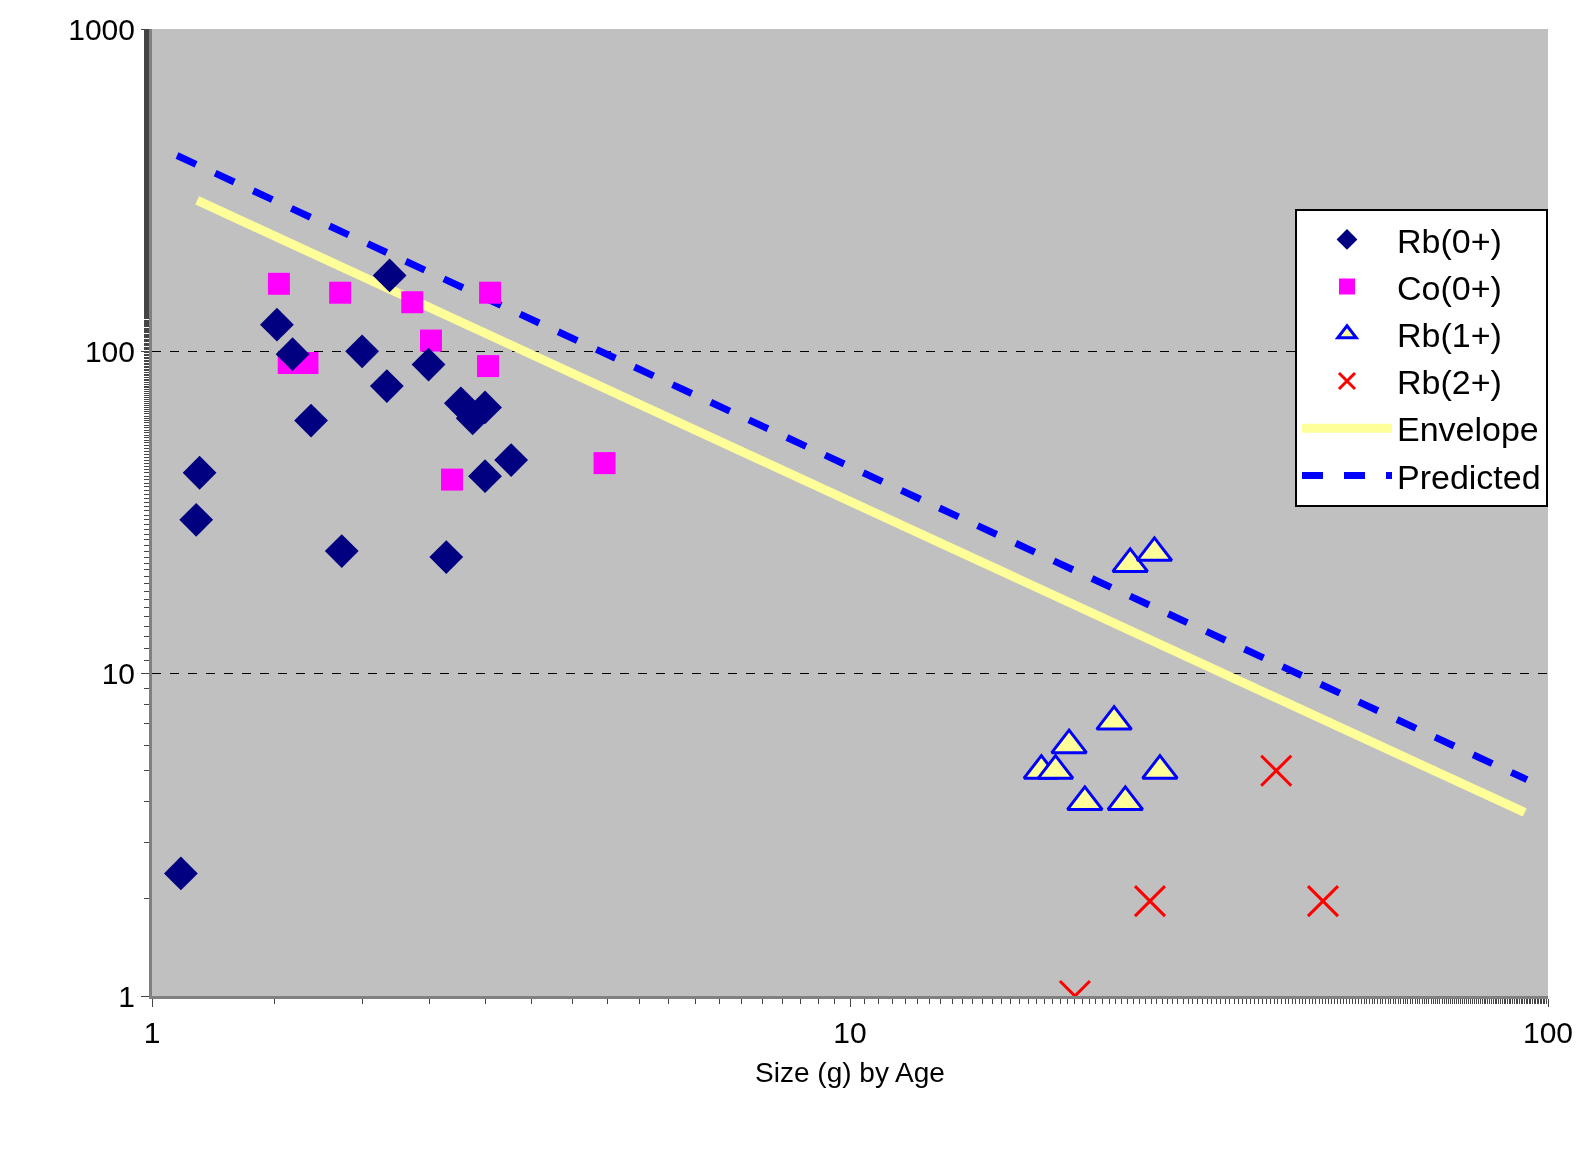  What do you see at coordinates (1449, 240) in the screenshot?
I see `legend-label: Rb(0+)` at bounding box center [1449, 240].